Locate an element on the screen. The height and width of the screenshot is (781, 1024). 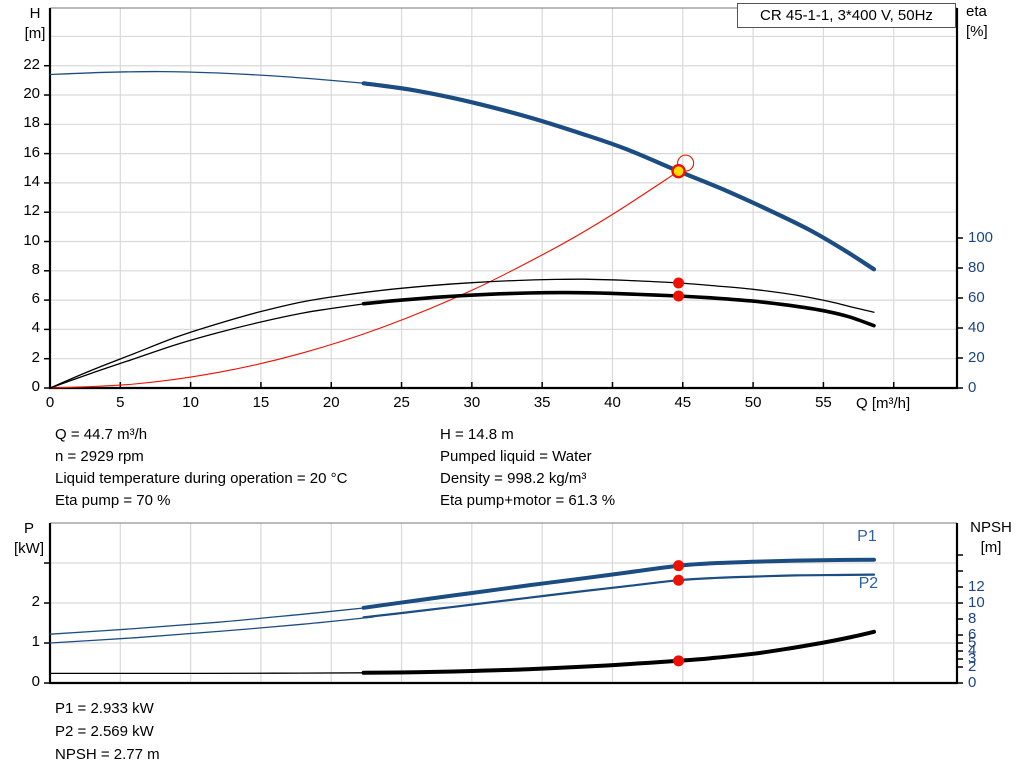
head-axis-title-line2: [m] is located at coordinates (35, 33).